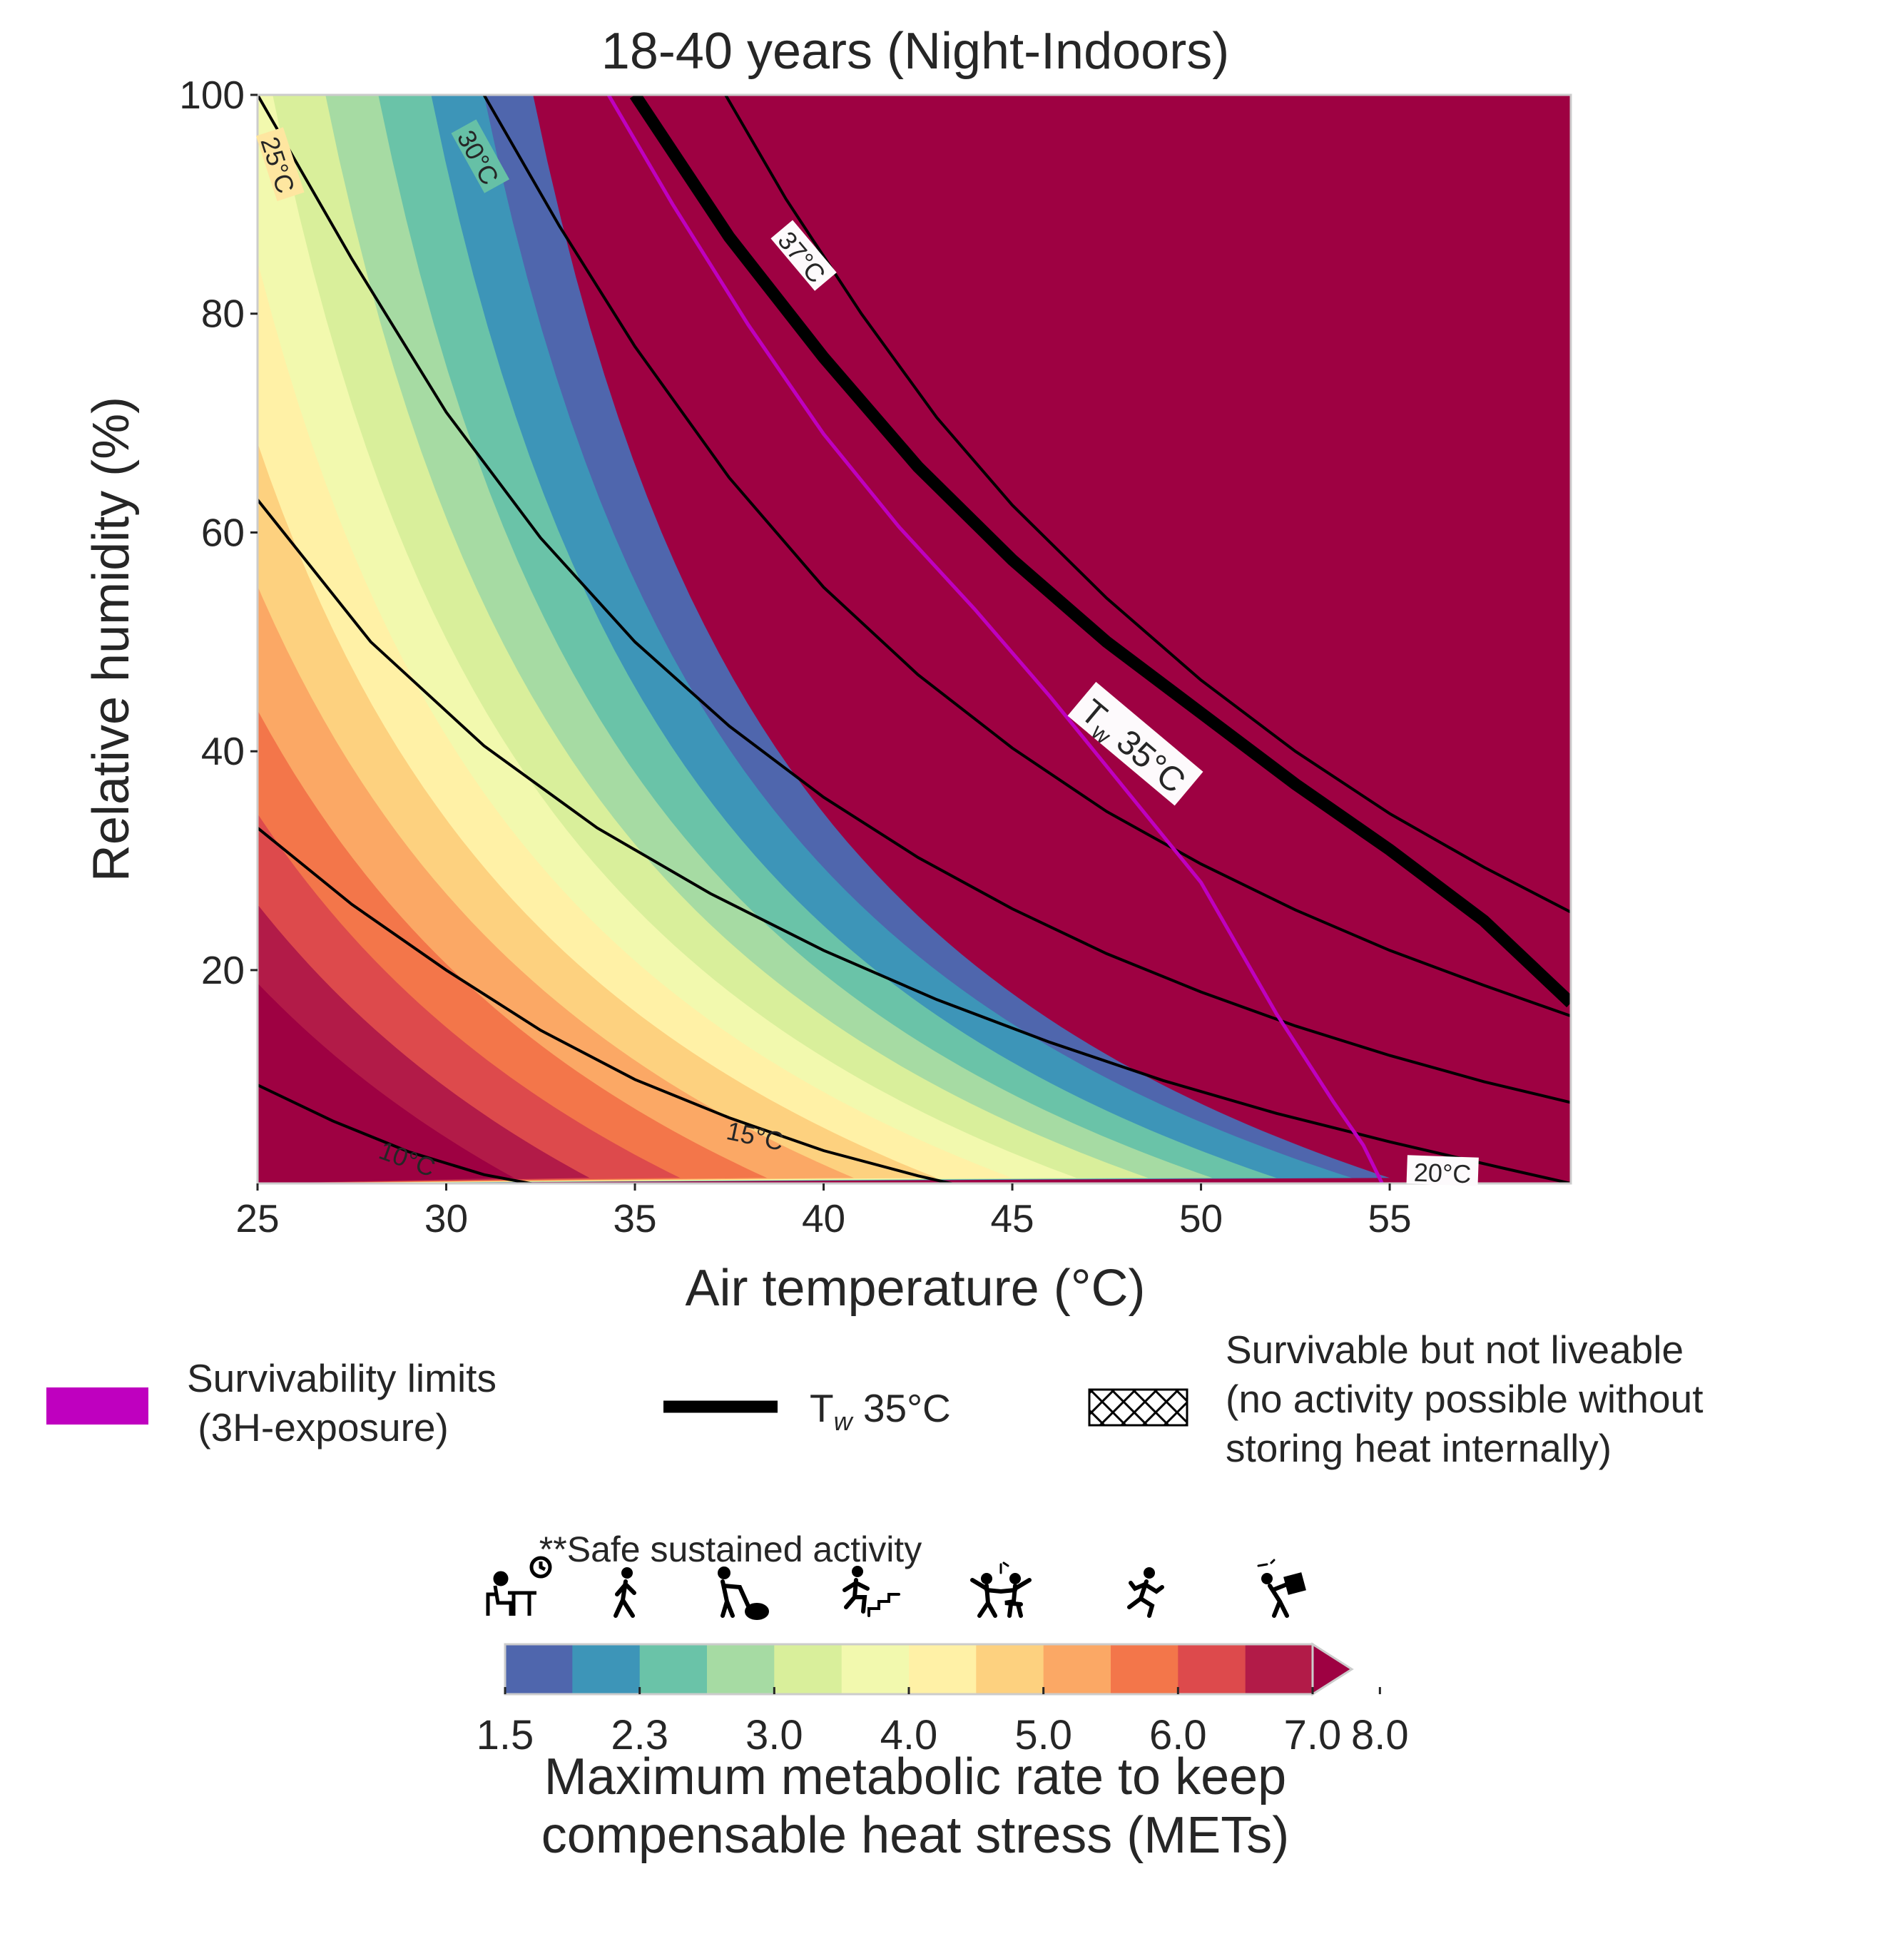 The image size is (1904, 1936). What do you see at coordinates (743, 1593) in the screenshot?
I see `cleaning-person-icon` at bounding box center [743, 1593].